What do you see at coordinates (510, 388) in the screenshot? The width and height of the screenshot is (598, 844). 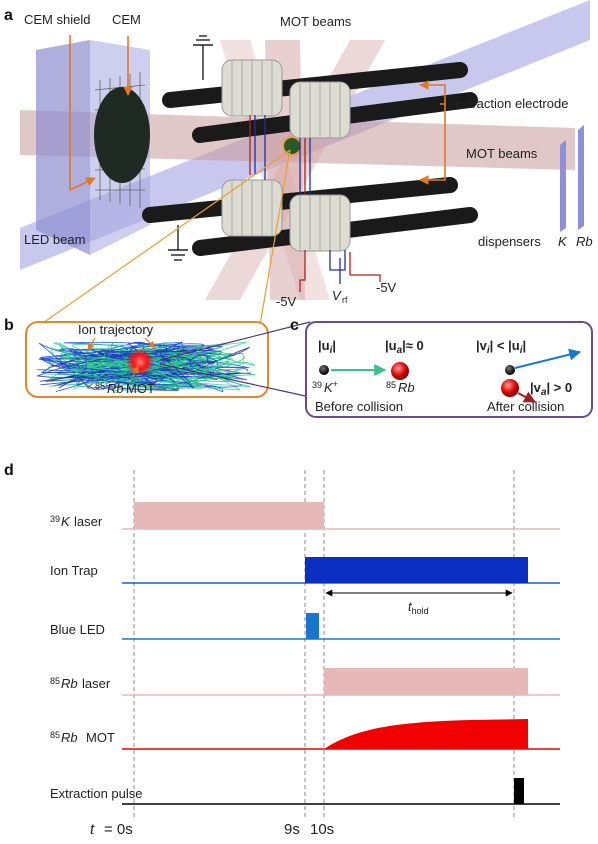 I see `rb-atom-after` at bounding box center [510, 388].